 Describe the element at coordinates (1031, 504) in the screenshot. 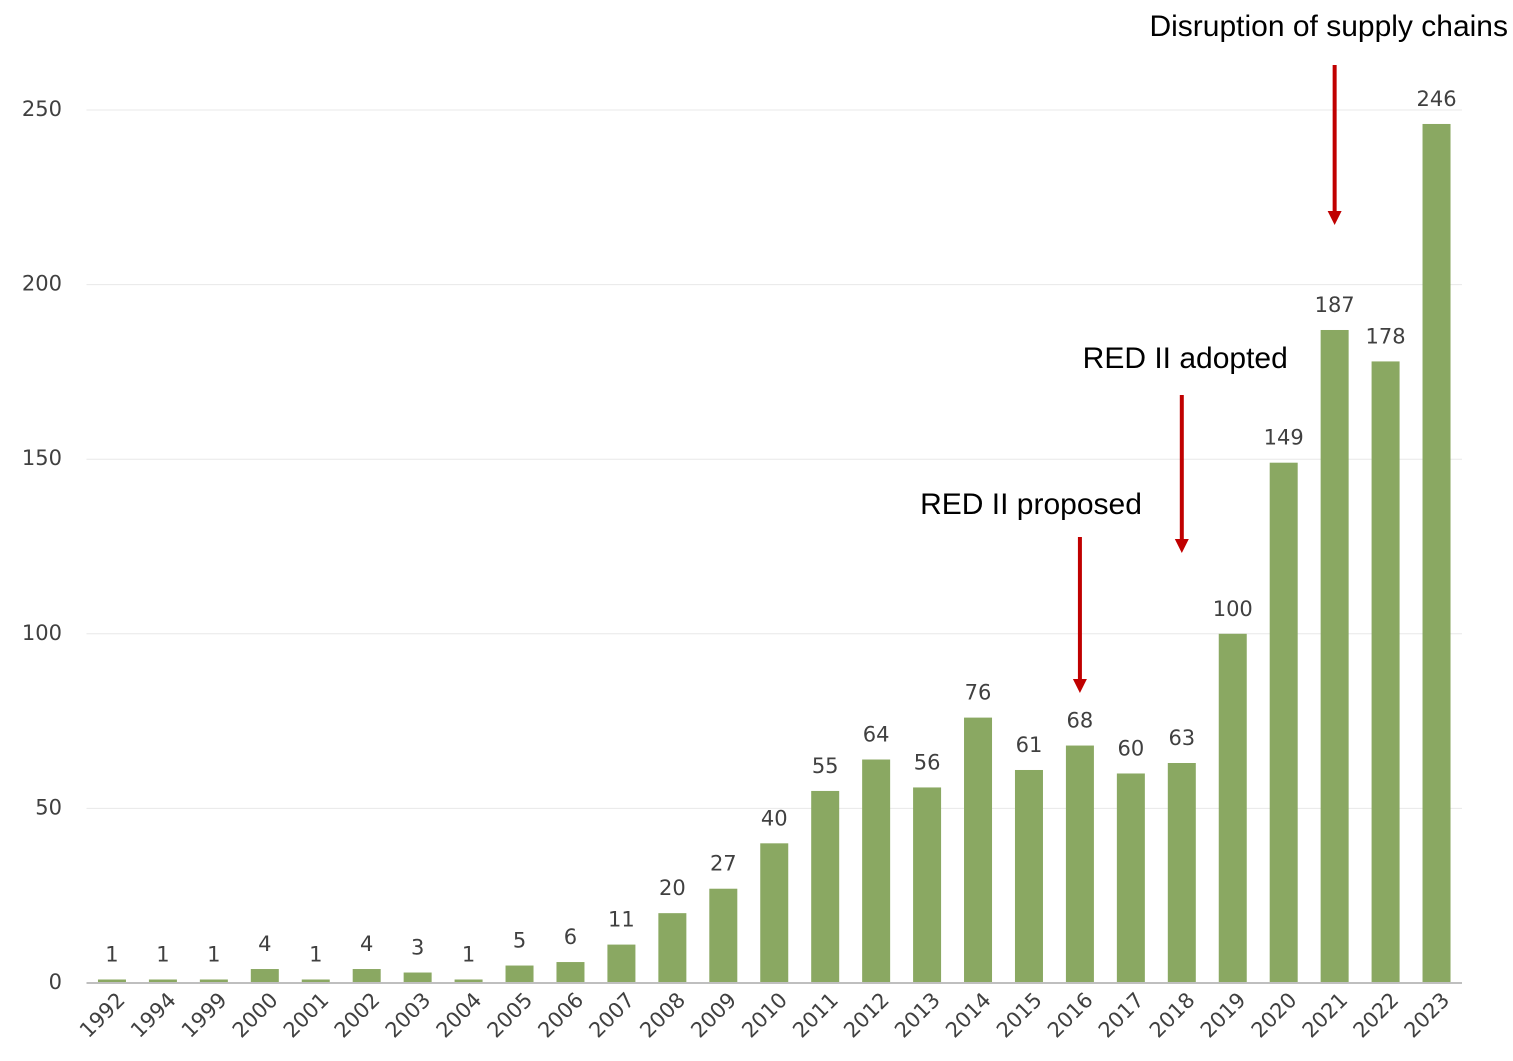

I see `annotation-text: RED II proposed` at that location.